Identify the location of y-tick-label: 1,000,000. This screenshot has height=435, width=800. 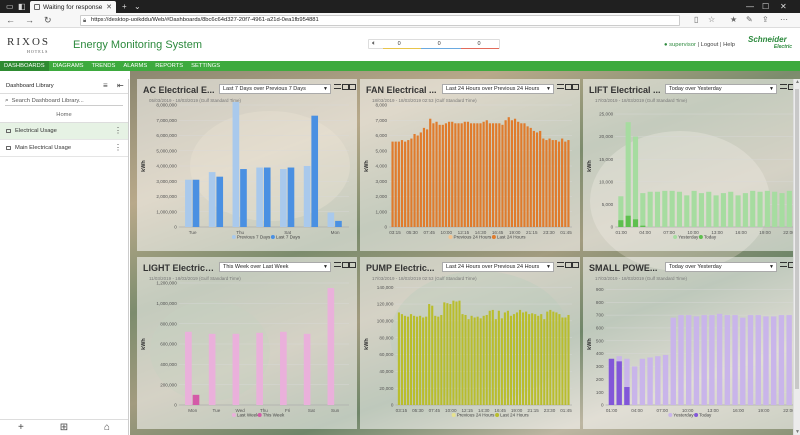
(166, 211).